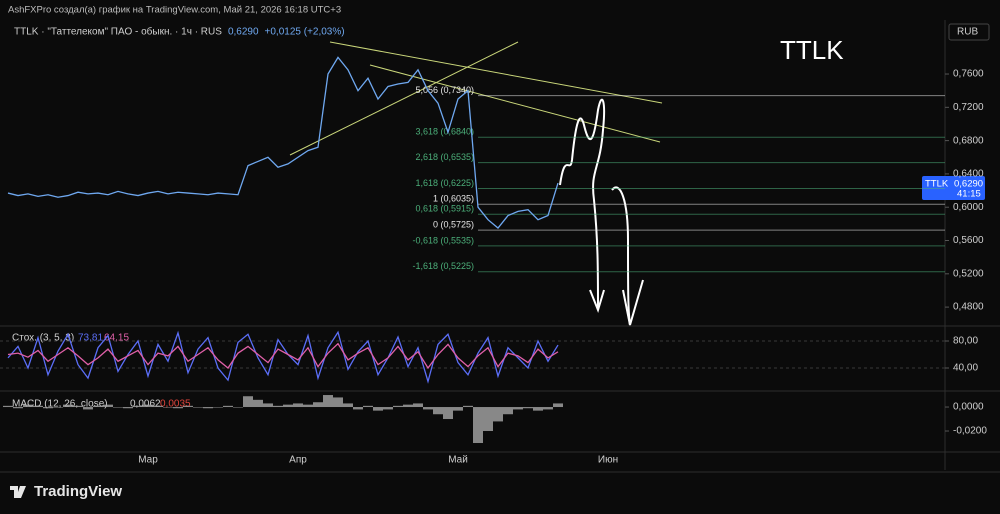 This screenshot has height=514, width=1000. I want to click on fib-label: 1 (0,6035), so click(453, 199).